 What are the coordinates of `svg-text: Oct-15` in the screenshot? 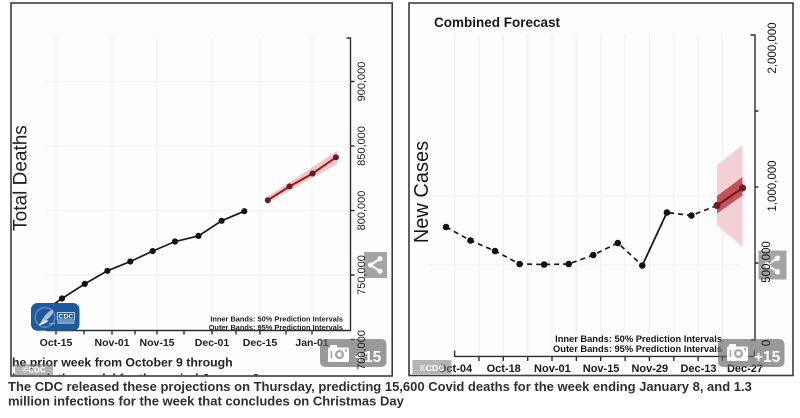 It's located at (56, 343).